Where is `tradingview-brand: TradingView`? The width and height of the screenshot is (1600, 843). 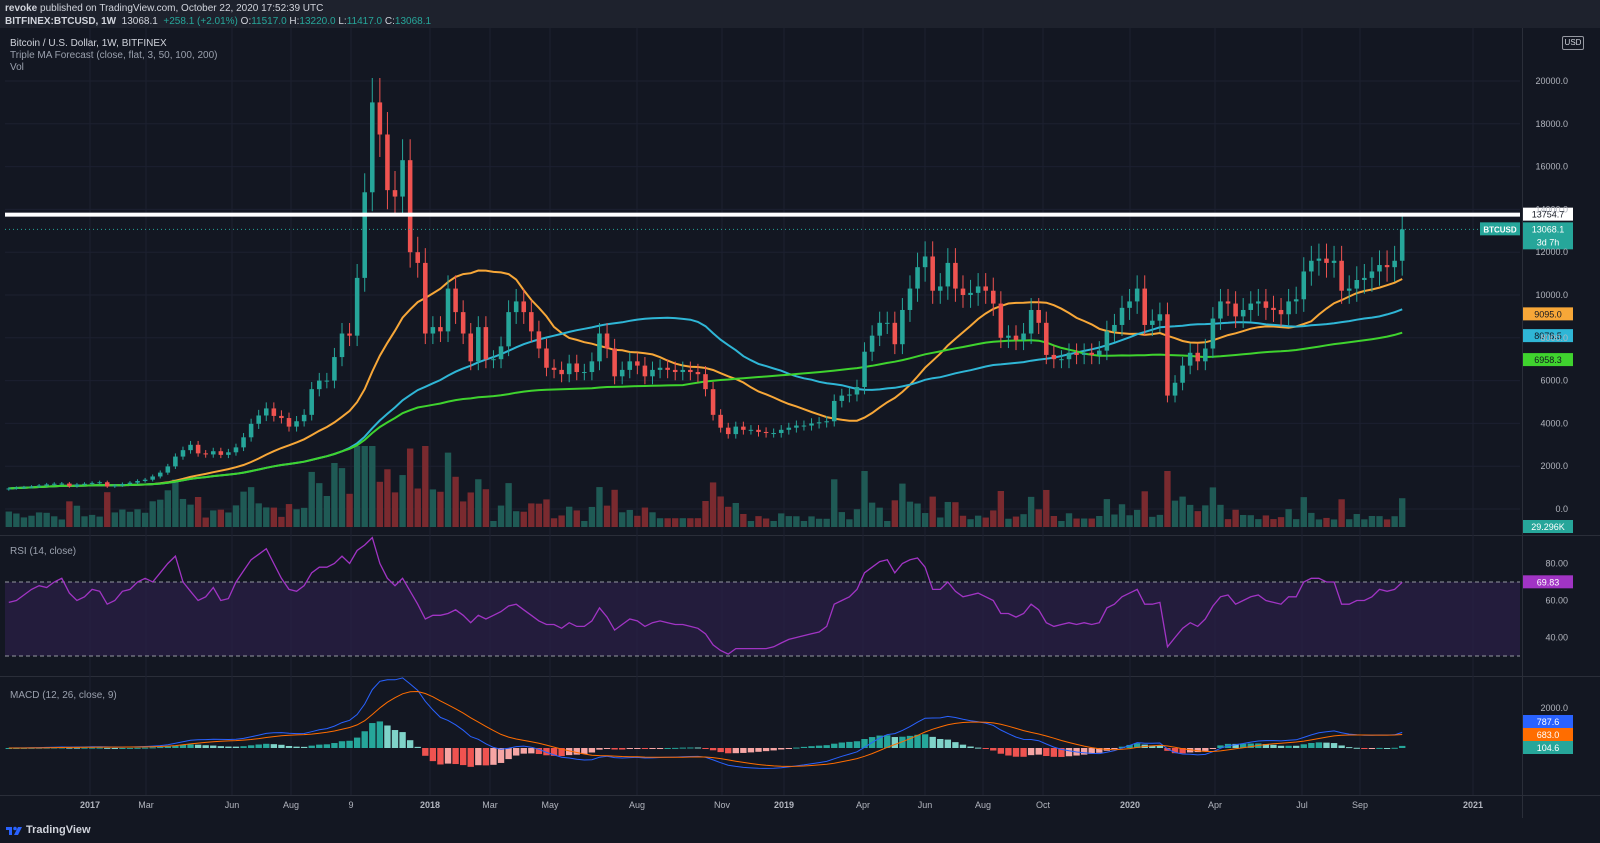 tradingview-brand: TradingView is located at coordinates (58, 830).